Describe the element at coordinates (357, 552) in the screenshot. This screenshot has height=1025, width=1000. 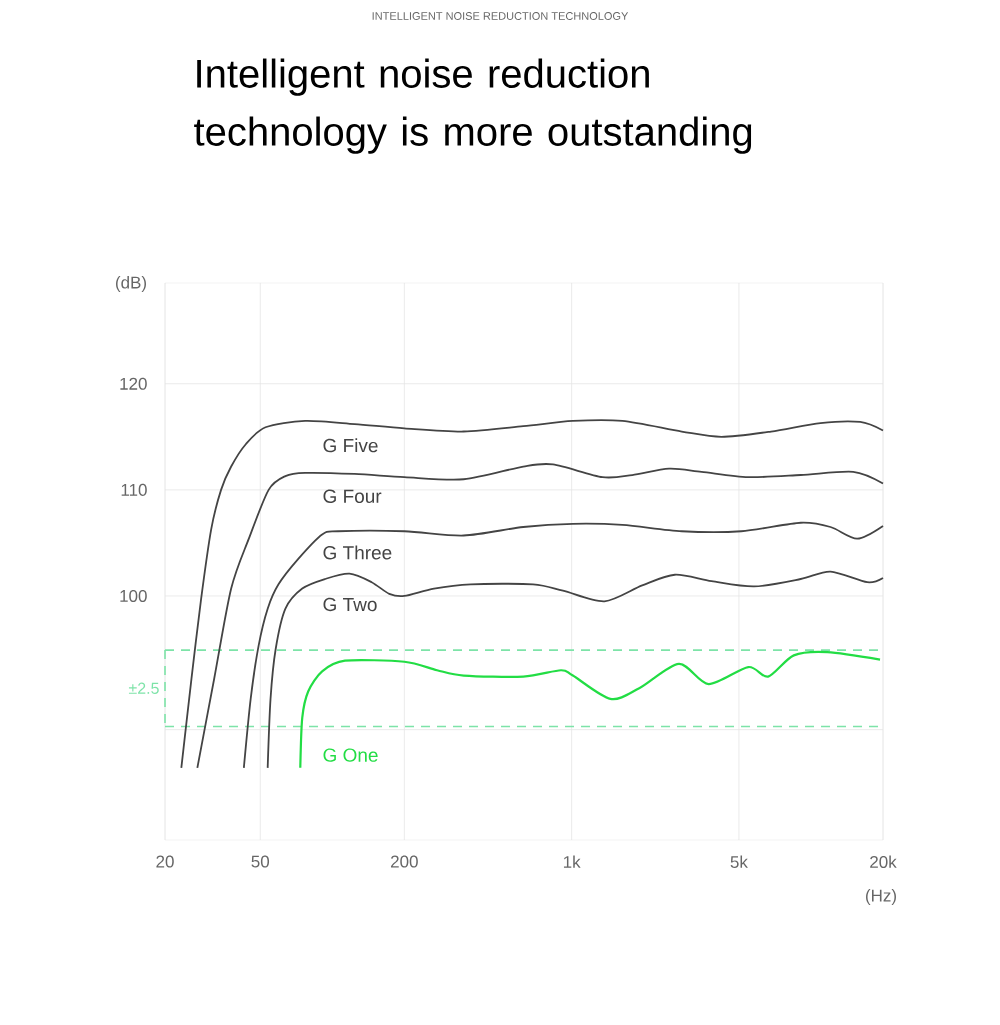
I see `series-label: G Three` at that location.